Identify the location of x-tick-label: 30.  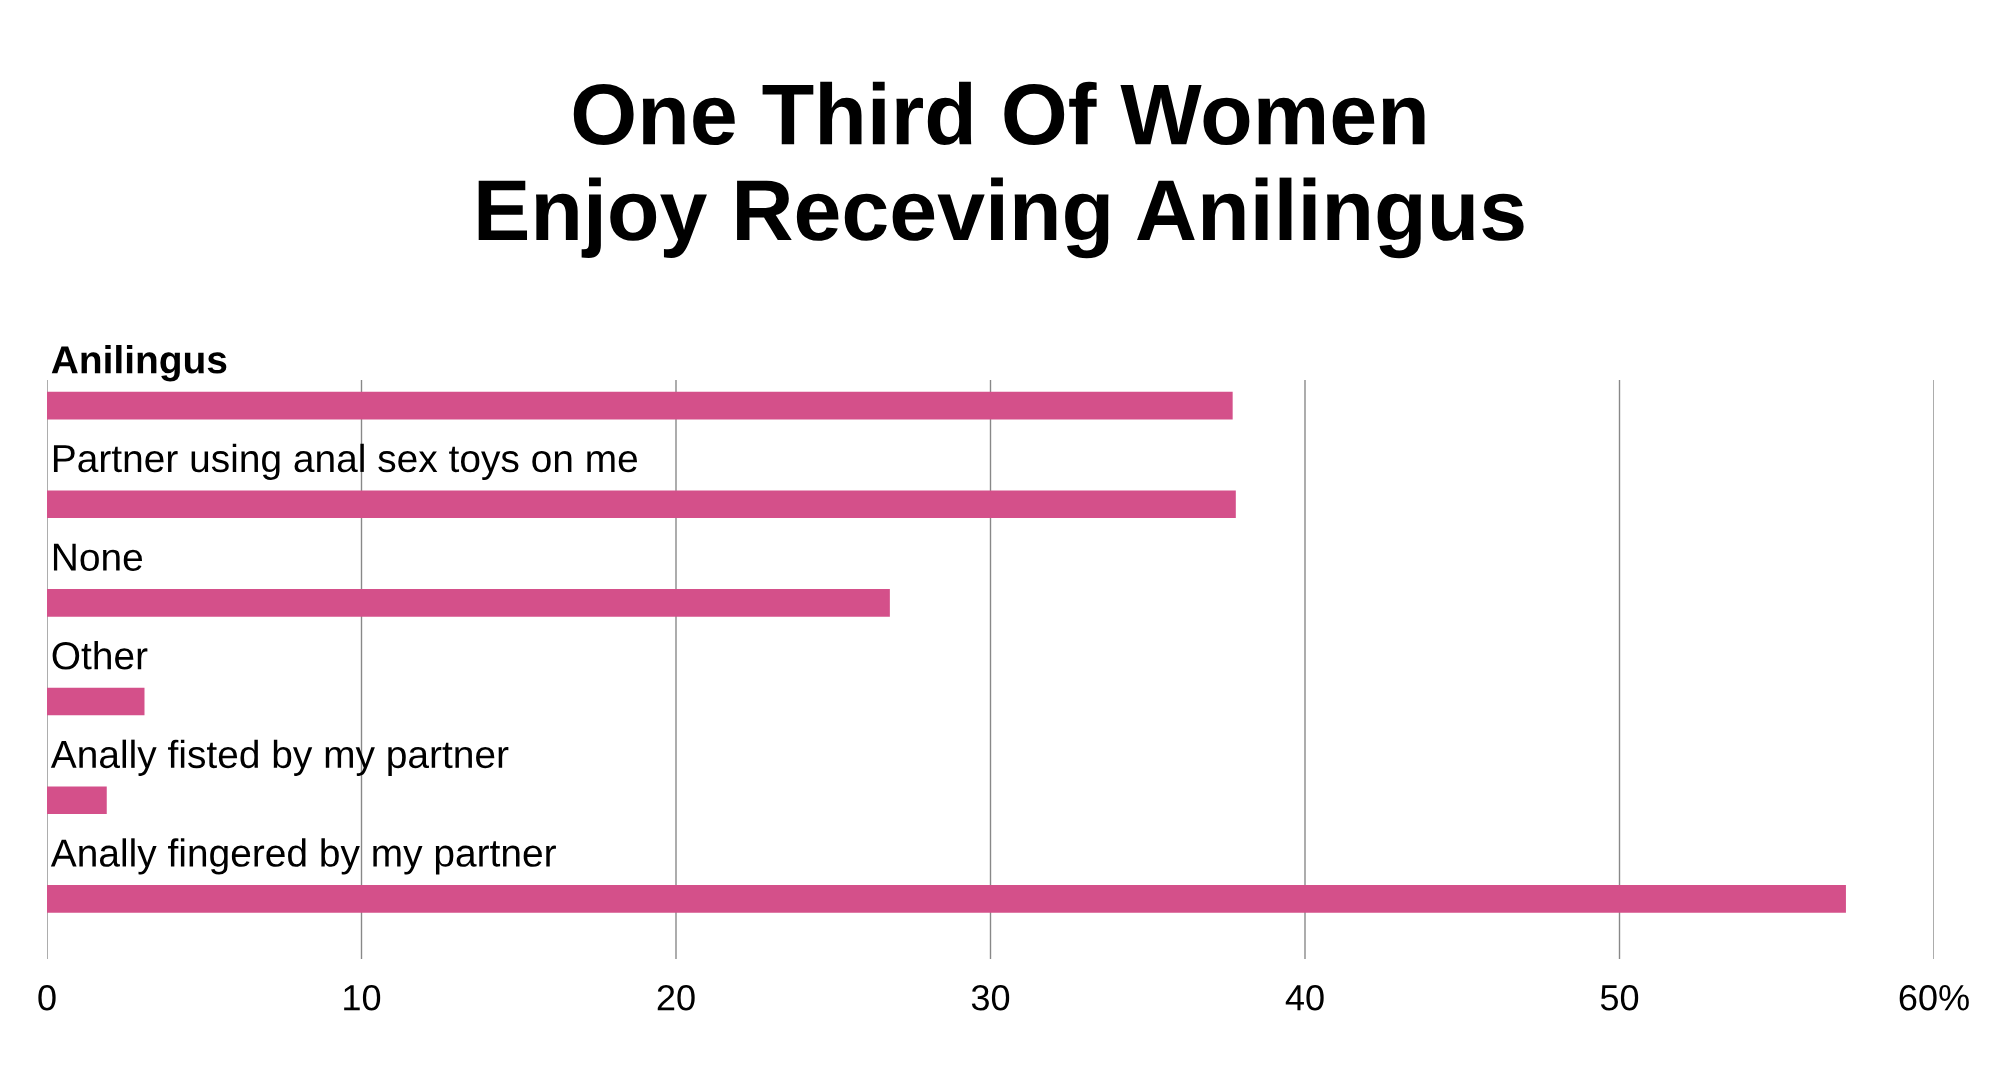
(990, 997).